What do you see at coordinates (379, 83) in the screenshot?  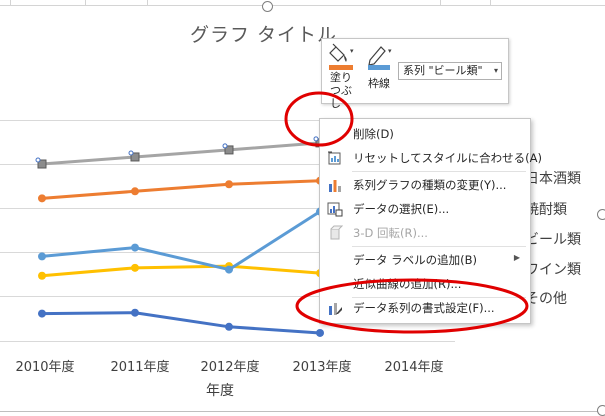 I see `outline-button-label: 枠線` at bounding box center [379, 83].